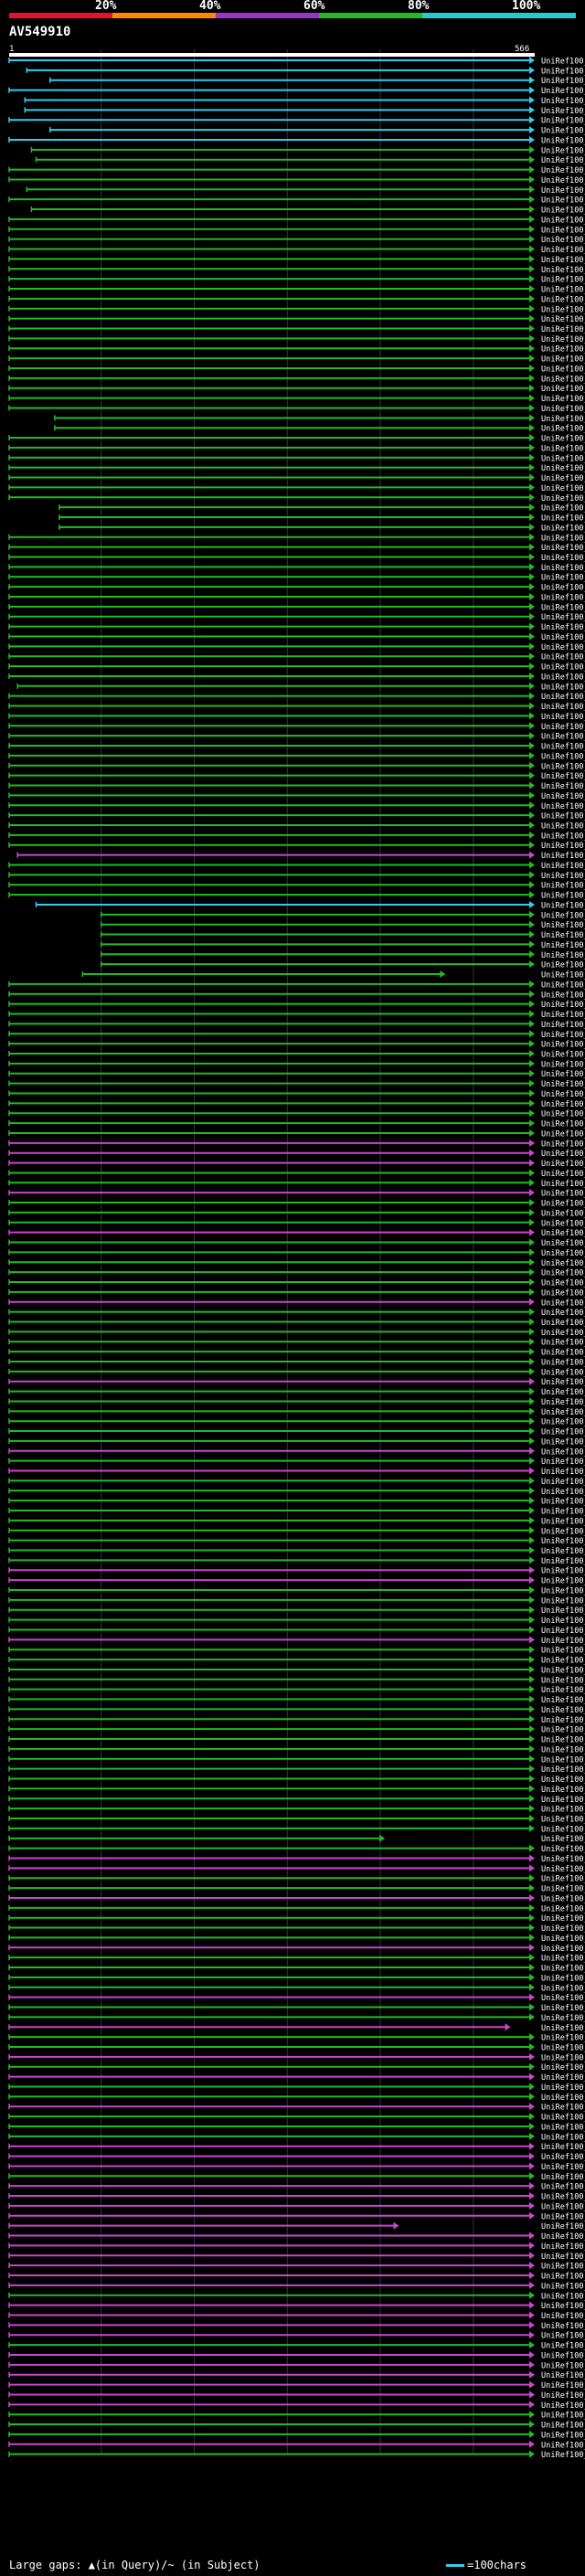  What do you see at coordinates (563, 1749) in the screenshot?
I see `hit-label: UniRef100_B9TEC1` at bounding box center [563, 1749].